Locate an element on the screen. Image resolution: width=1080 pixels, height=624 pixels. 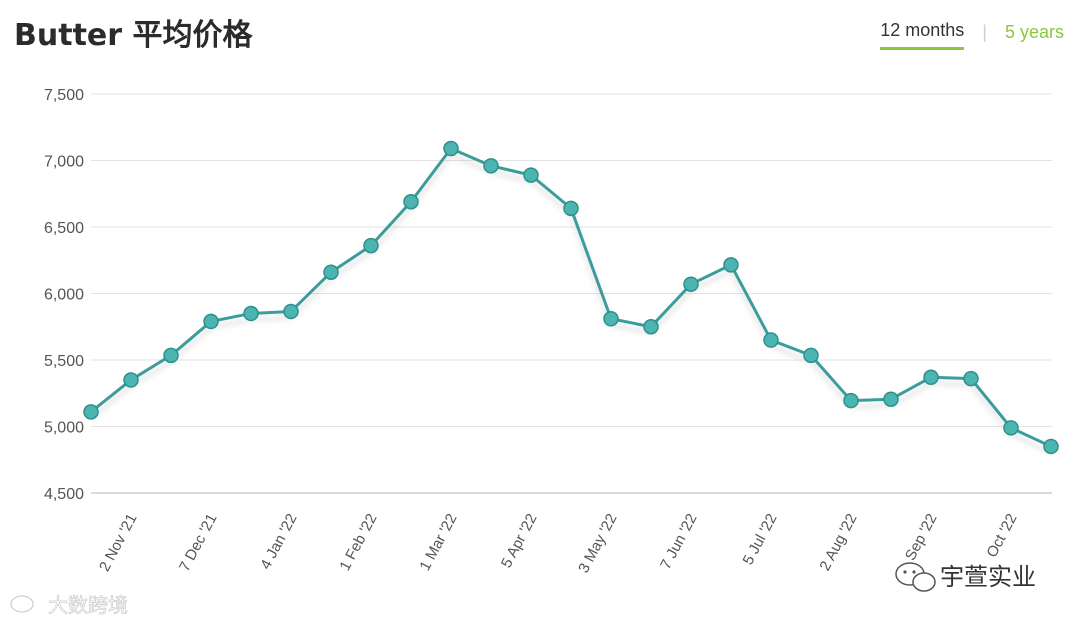
weibo-logo-icon-shadow is located at coordinates (22, 604).